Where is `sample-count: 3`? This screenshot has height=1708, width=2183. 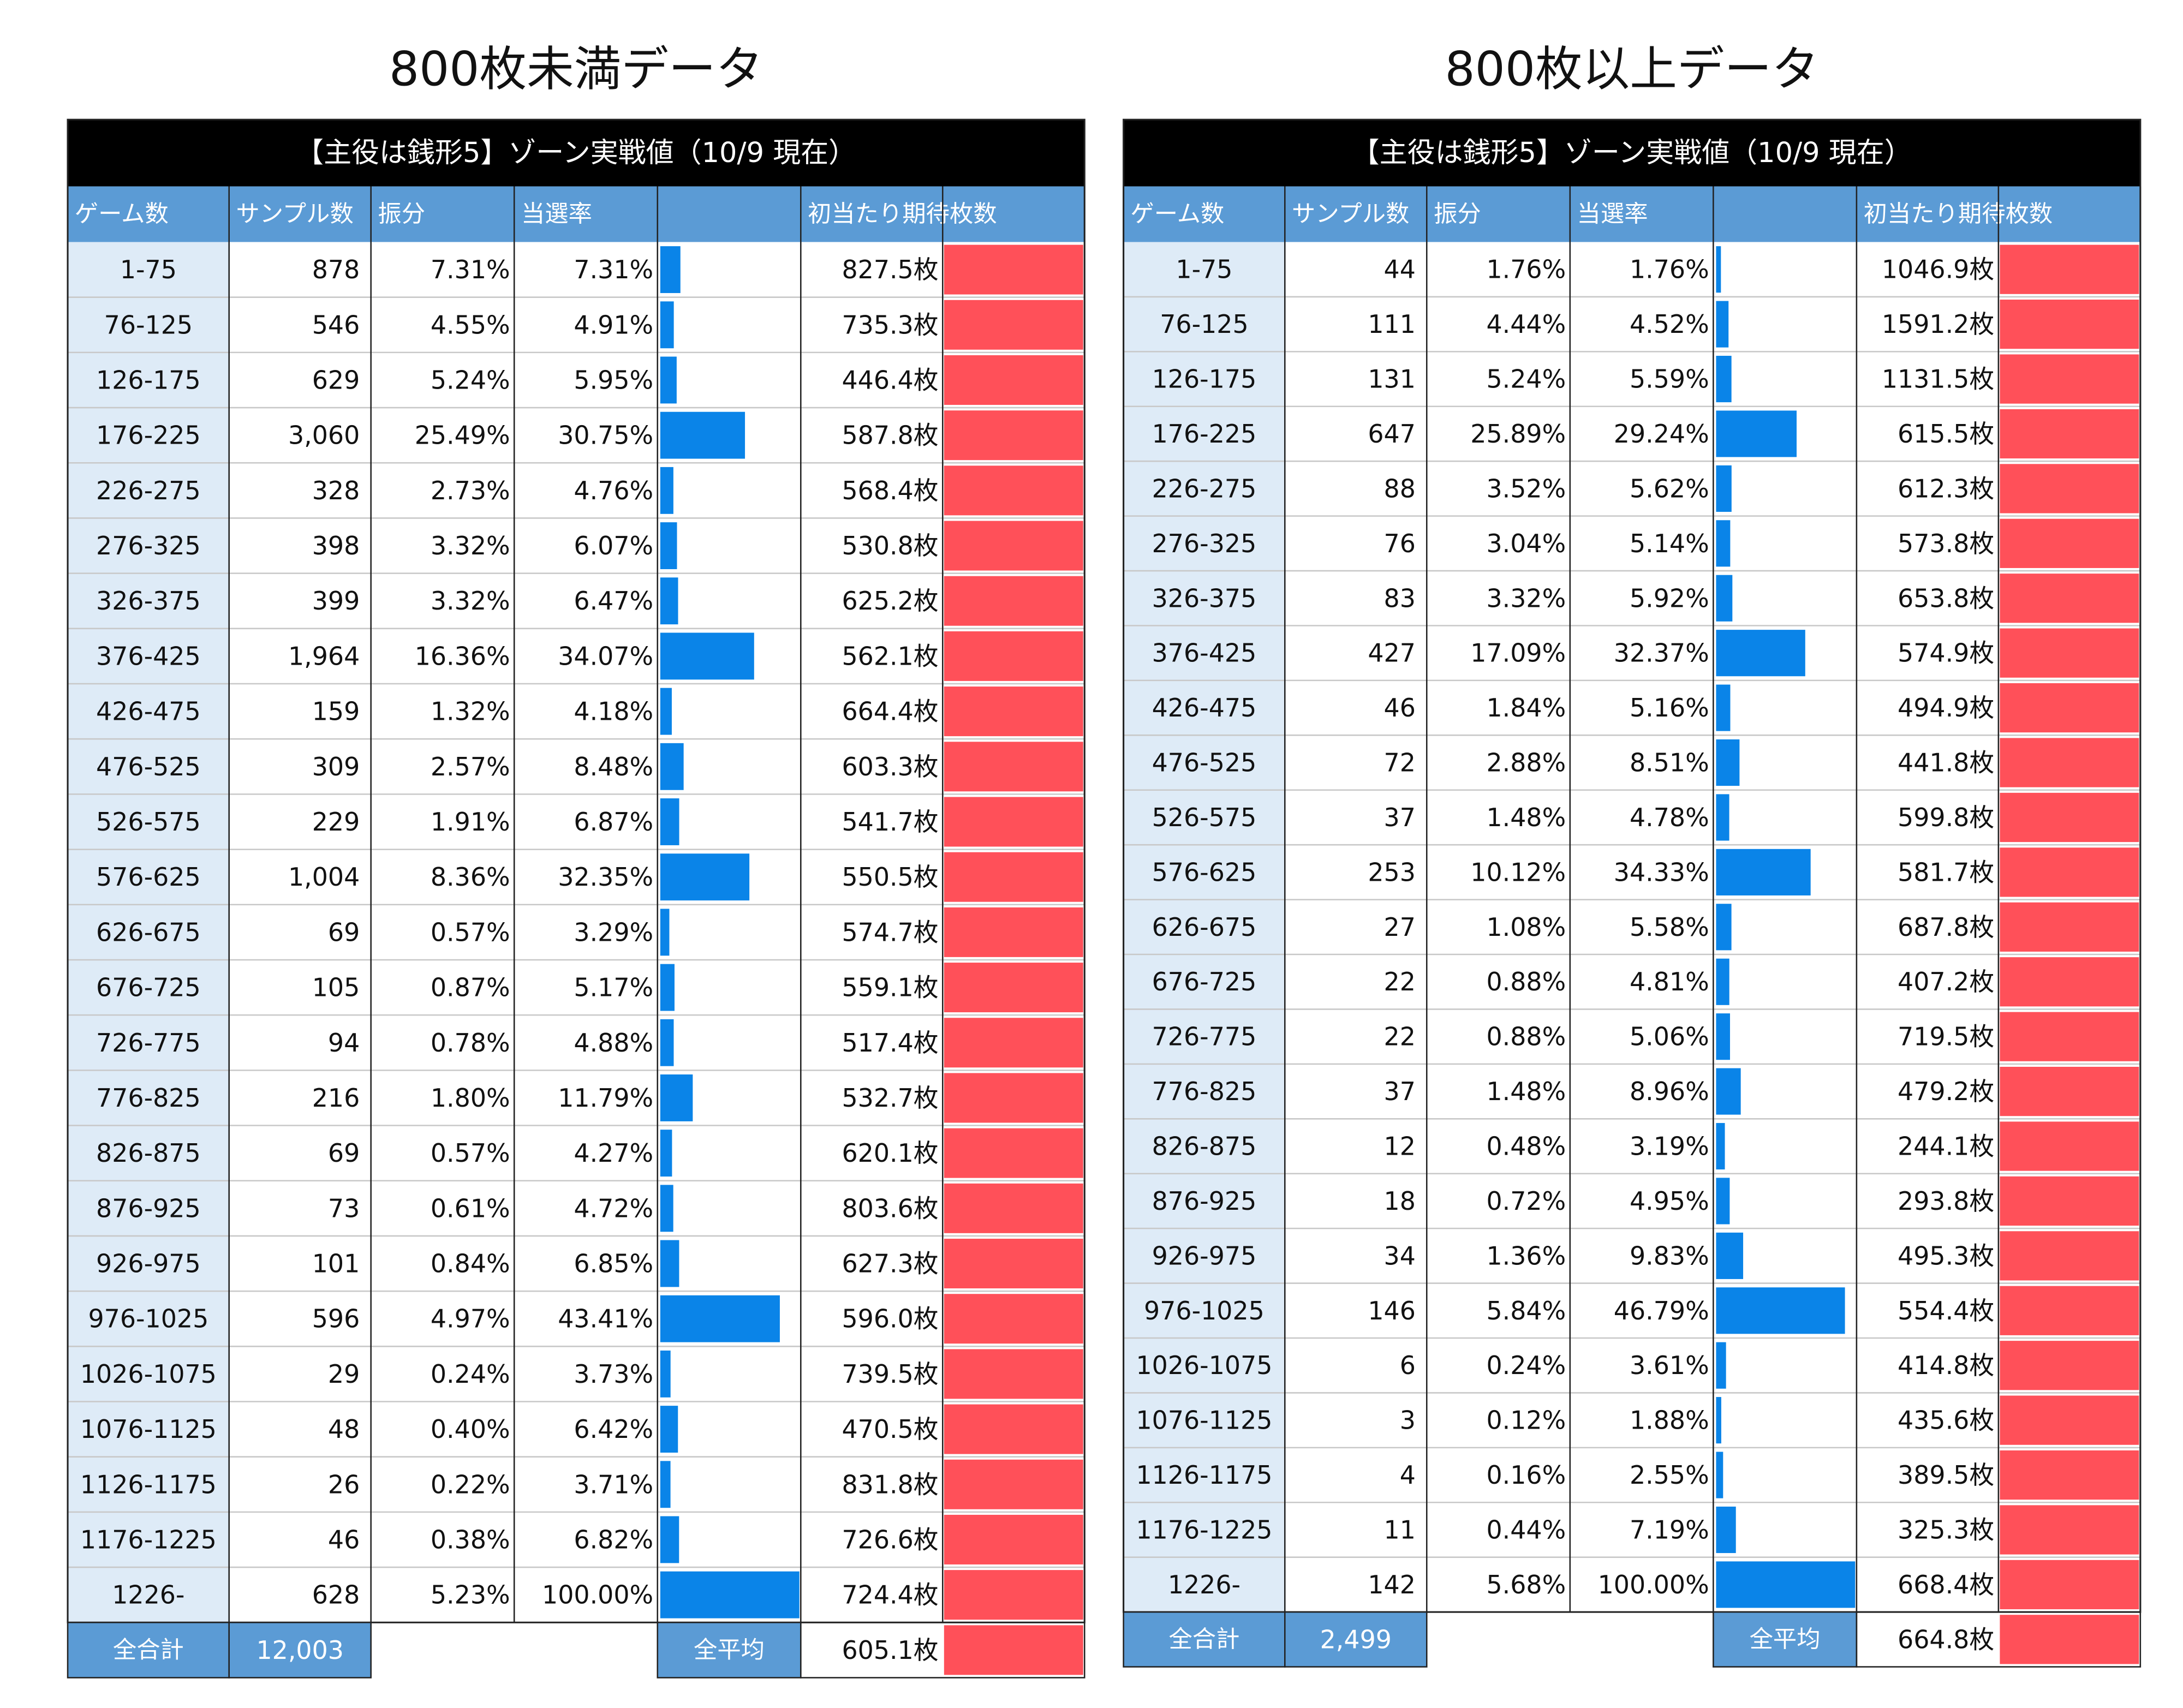
sample-count: 3 is located at coordinates (1408, 1420).